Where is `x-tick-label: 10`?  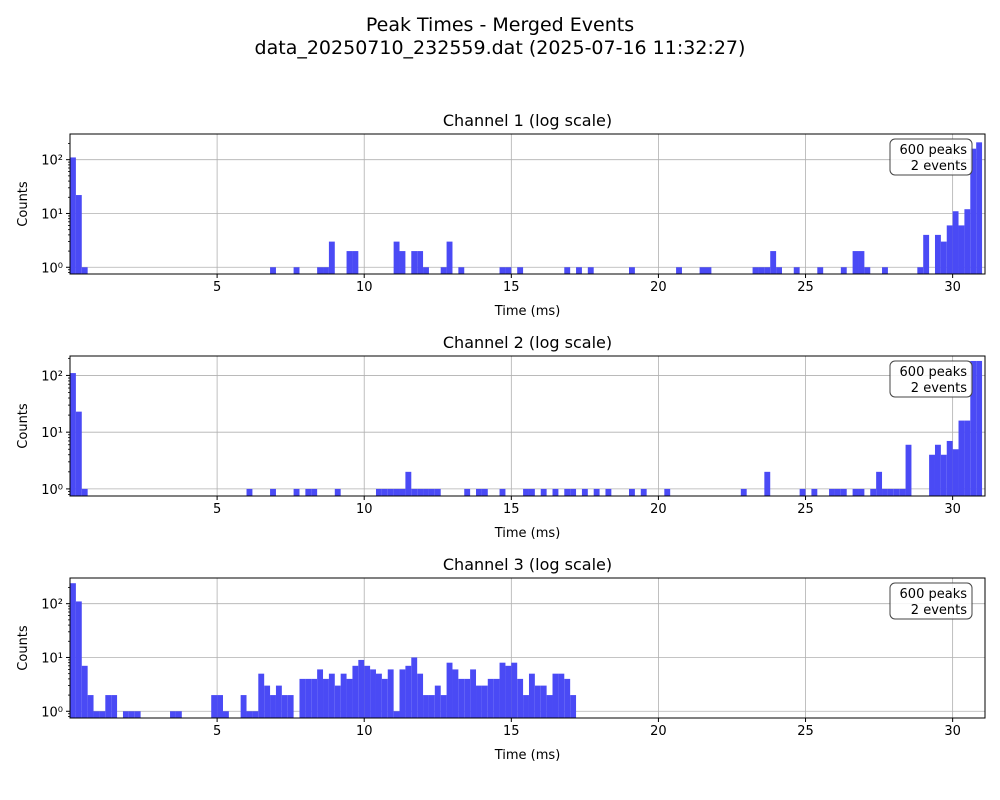
x-tick-label: 10 is located at coordinates (364, 287).